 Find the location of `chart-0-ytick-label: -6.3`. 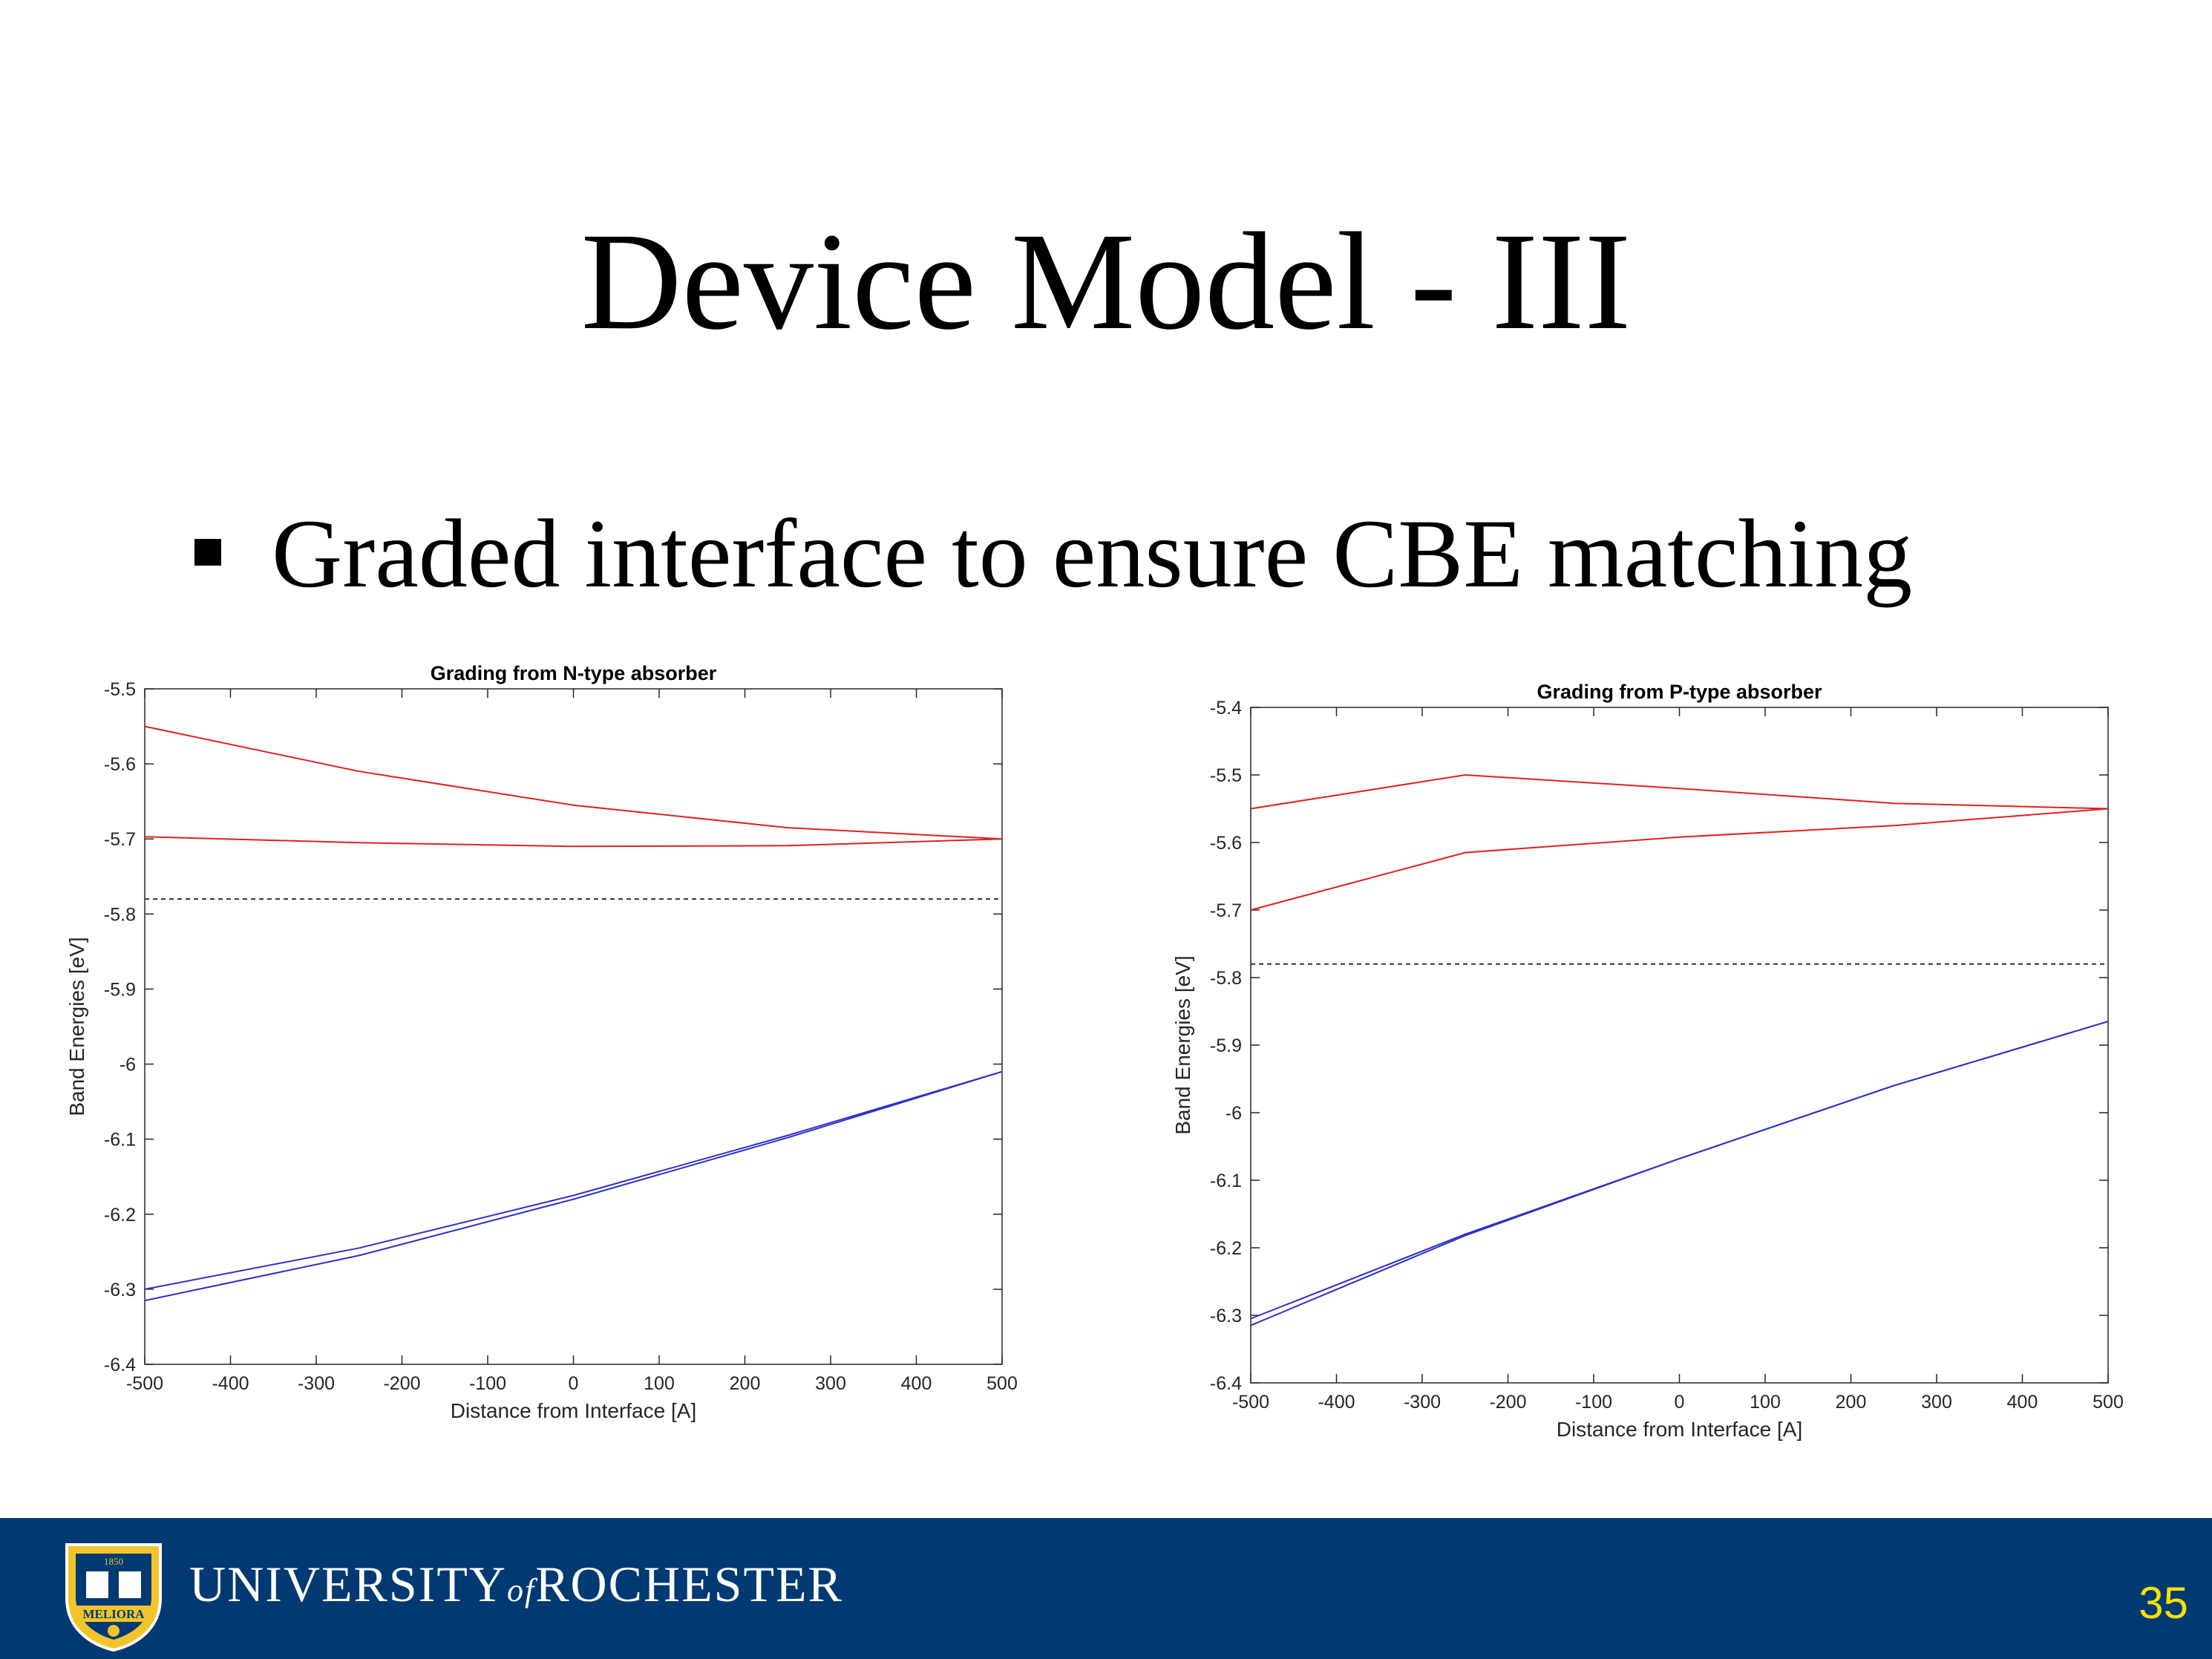

chart-0-ytick-label: -6.3 is located at coordinates (120, 1290).